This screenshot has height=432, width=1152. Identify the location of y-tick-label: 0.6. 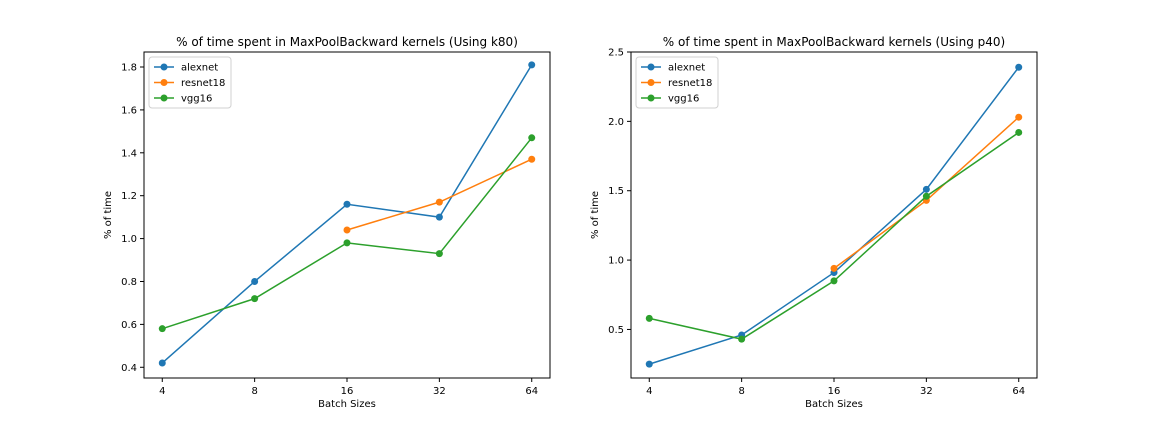
(129, 325).